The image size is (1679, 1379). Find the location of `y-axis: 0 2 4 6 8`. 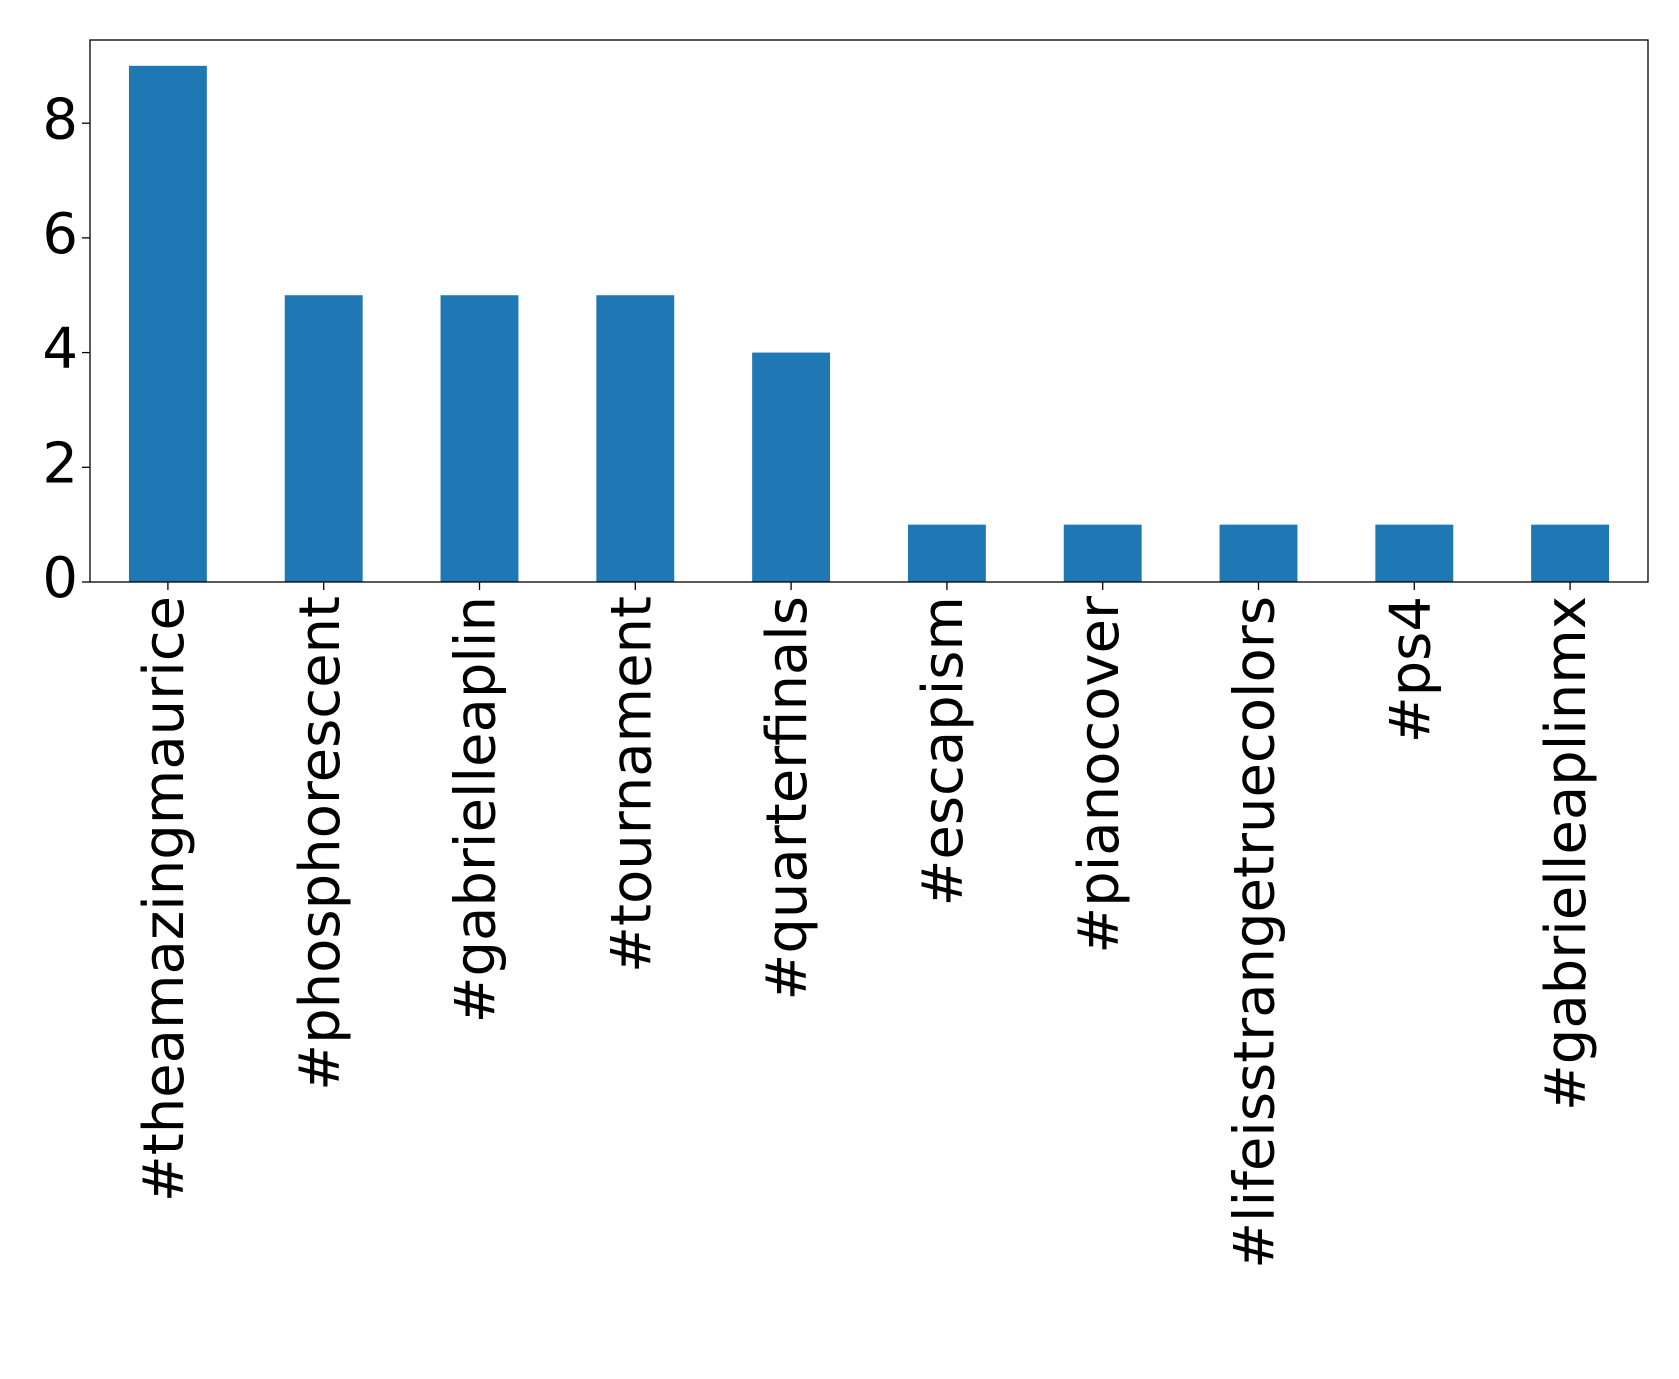

y-axis: 0 2 4 6 8 is located at coordinates (66, 349).